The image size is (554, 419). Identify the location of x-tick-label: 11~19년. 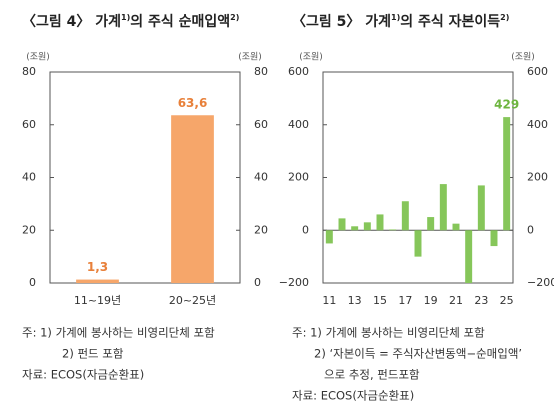
(97, 300).